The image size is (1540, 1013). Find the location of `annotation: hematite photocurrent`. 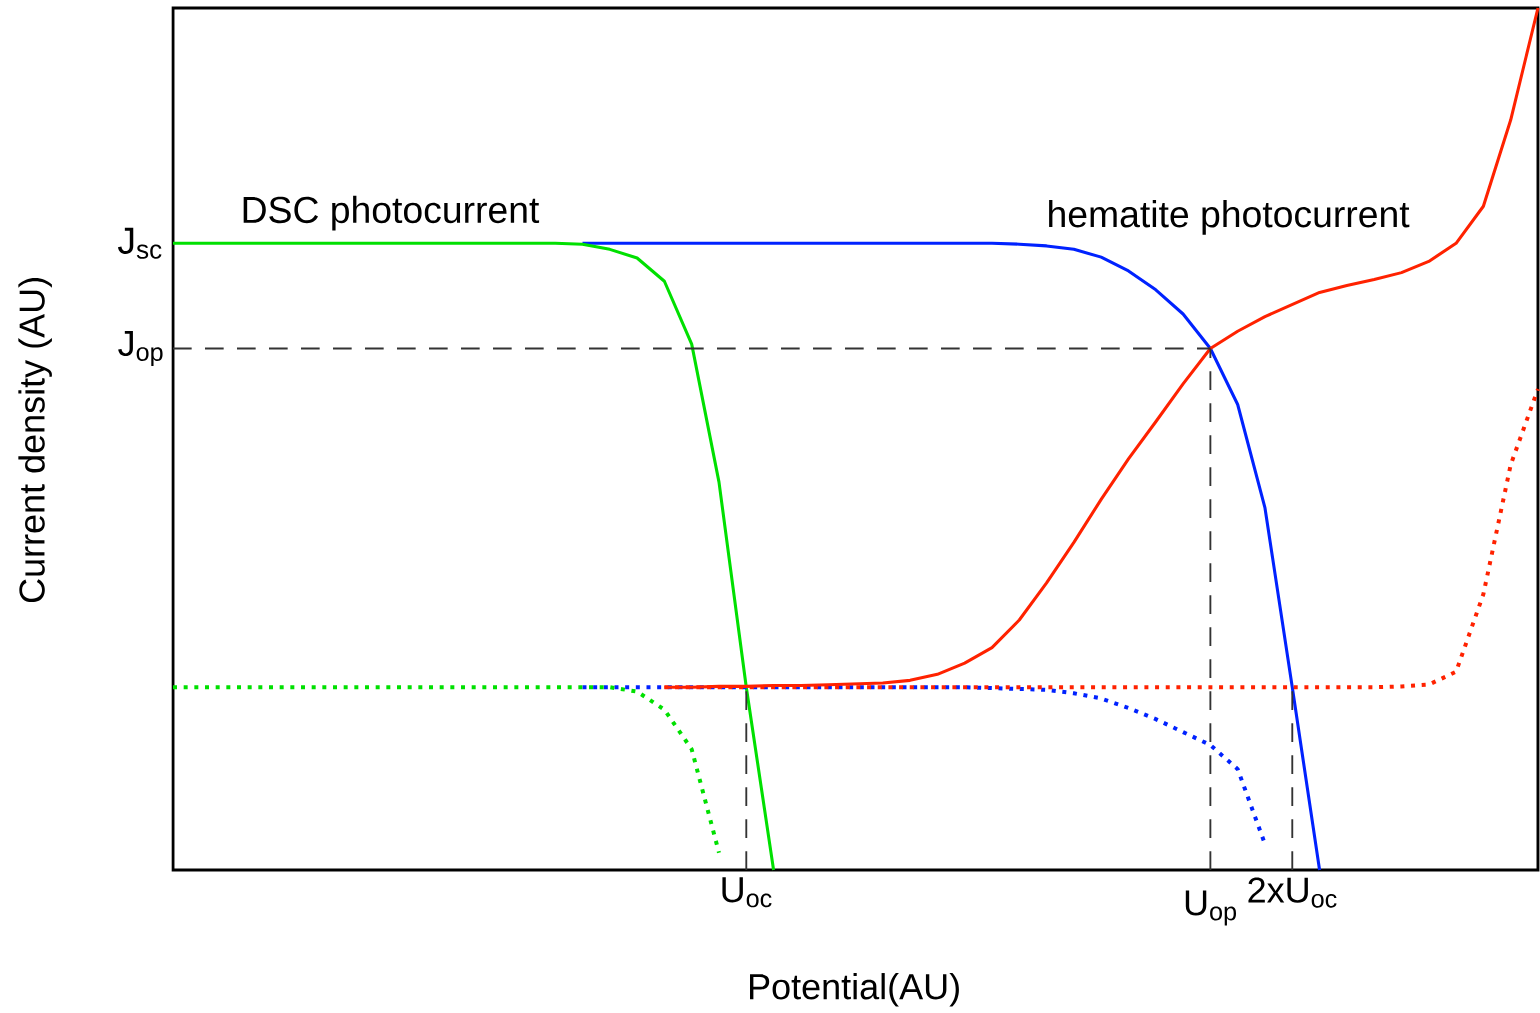

annotation: hematite photocurrent is located at coordinates (1229, 217).